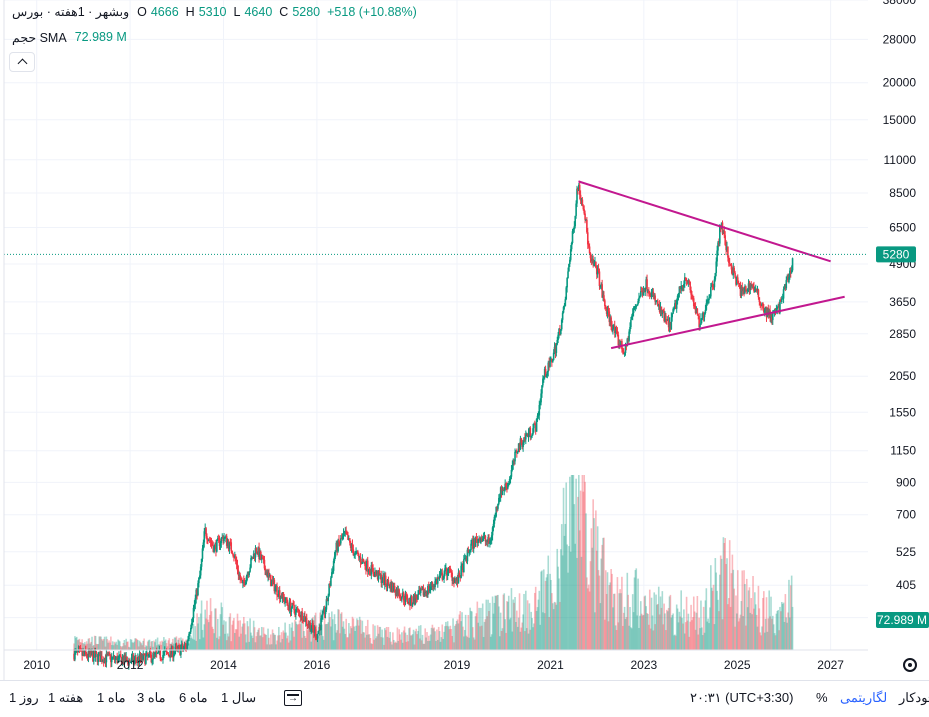  I want to click on percent-scale-button: %, so click(822, 697).